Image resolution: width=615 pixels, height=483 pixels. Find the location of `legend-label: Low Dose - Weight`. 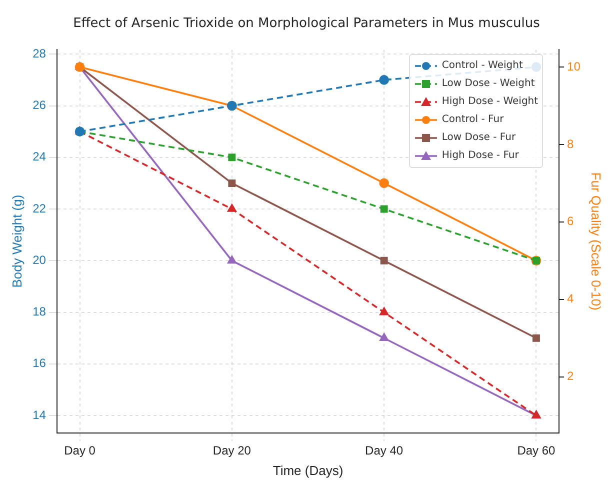

legend-label: Low Dose - Weight is located at coordinates (488, 84).